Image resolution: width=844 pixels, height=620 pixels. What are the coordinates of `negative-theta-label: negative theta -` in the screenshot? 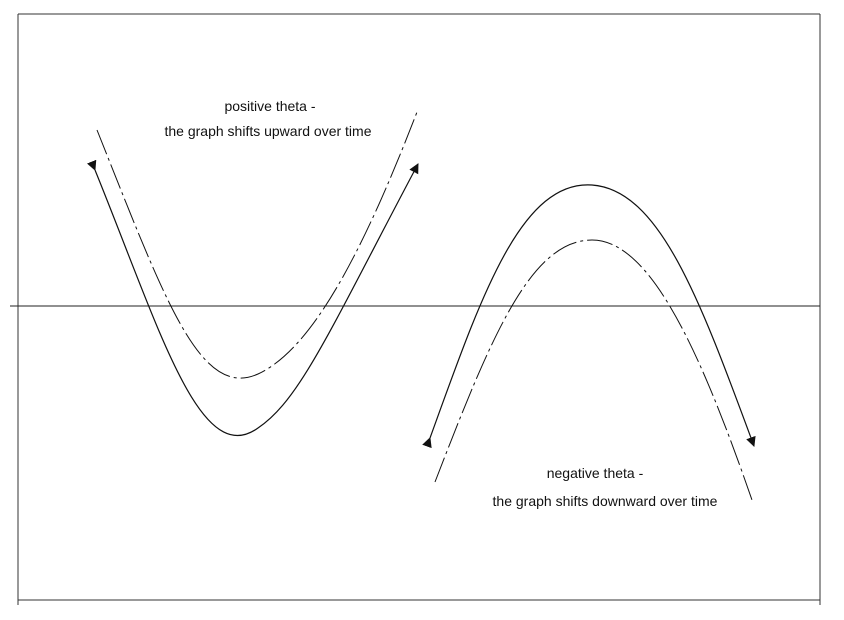 It's located at (595, 473).